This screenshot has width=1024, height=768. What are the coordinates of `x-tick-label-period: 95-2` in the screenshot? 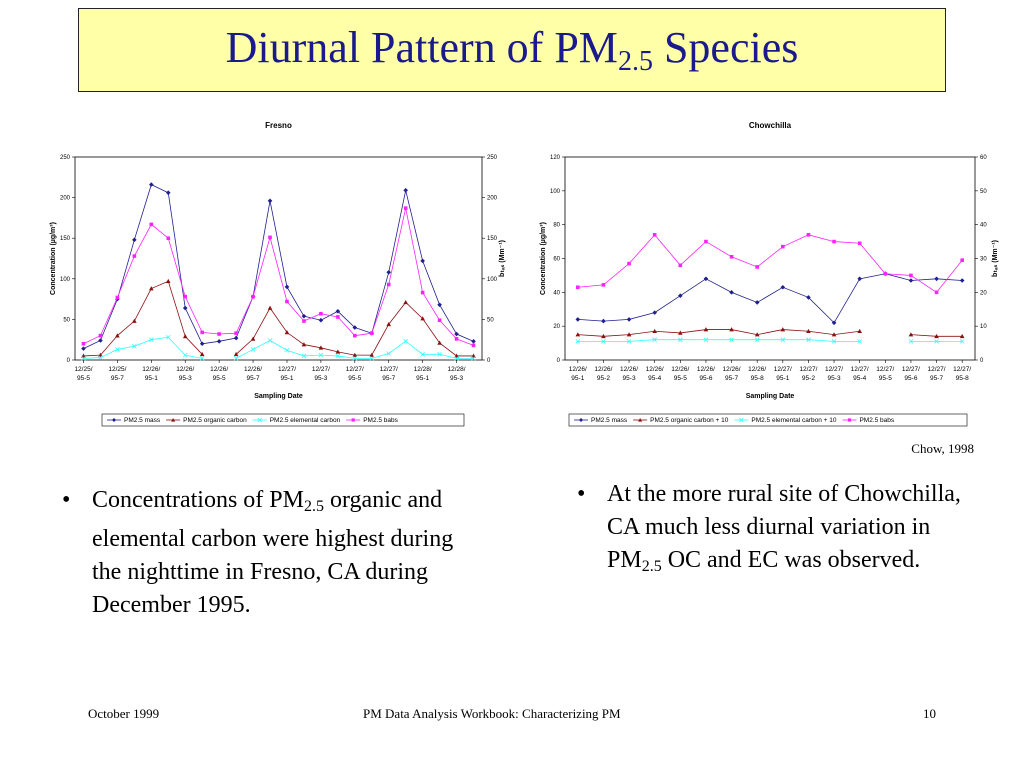 It's located at (603, 378).